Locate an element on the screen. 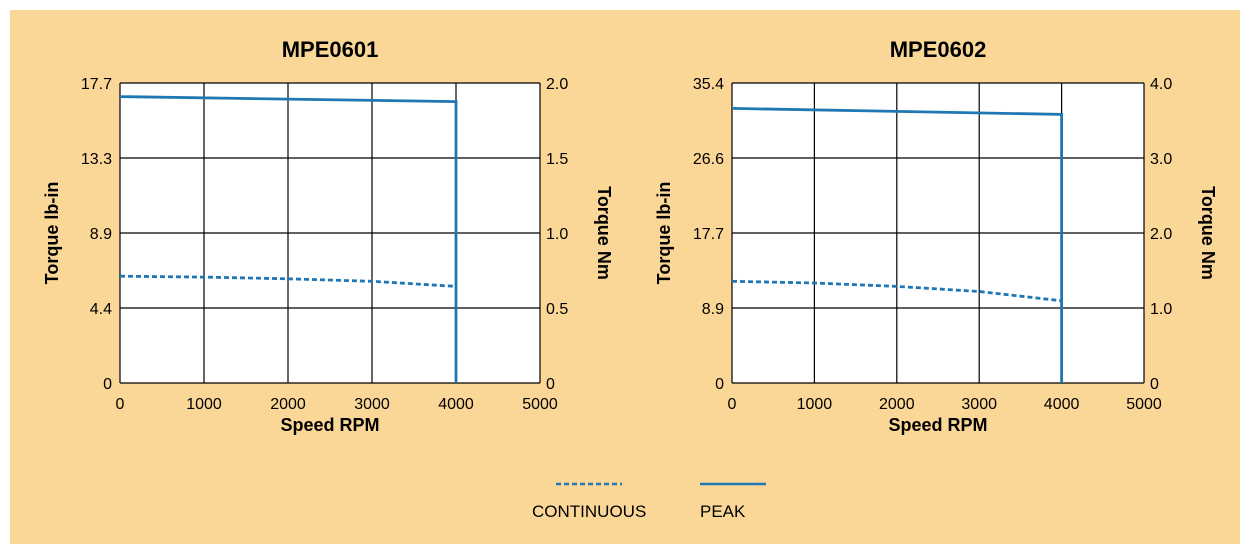 The width and height of the screenshot is (1250, 554). y-tick-label-right: 4.0 is located at coordinates (1161, 84).